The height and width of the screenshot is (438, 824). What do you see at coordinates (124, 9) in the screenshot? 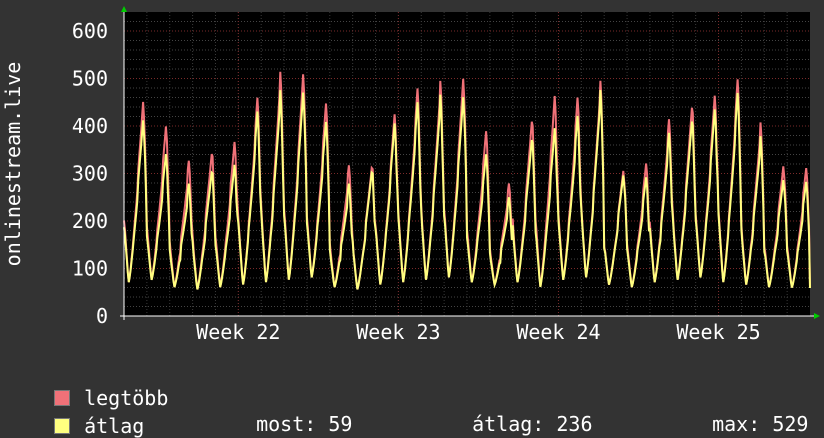
I see `y-axis-arrow-icon` at bounding box center [124, 9].